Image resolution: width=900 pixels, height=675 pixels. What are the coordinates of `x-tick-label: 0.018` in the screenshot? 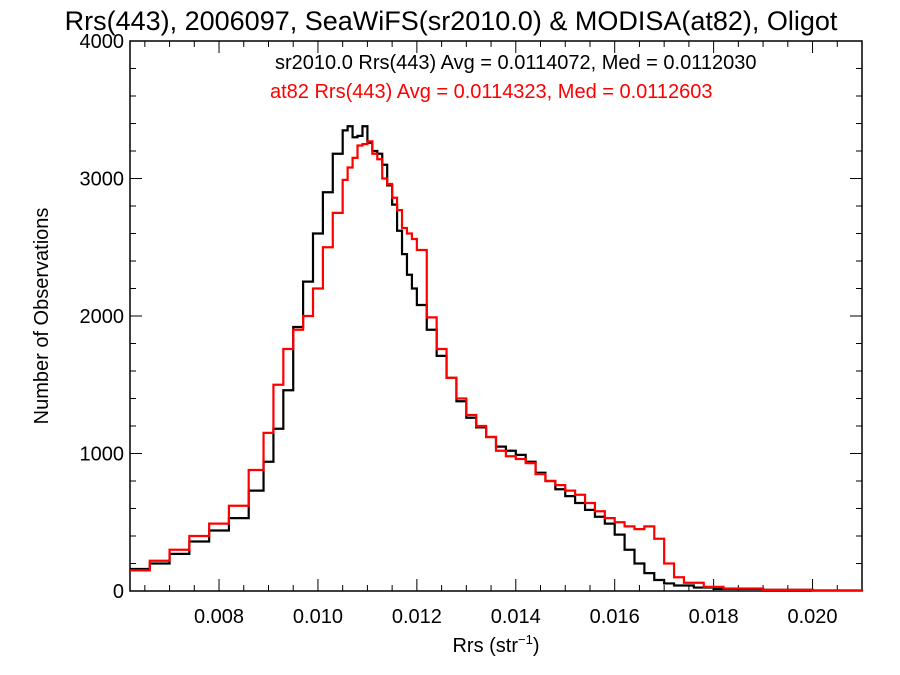 It's located at (714, 617).